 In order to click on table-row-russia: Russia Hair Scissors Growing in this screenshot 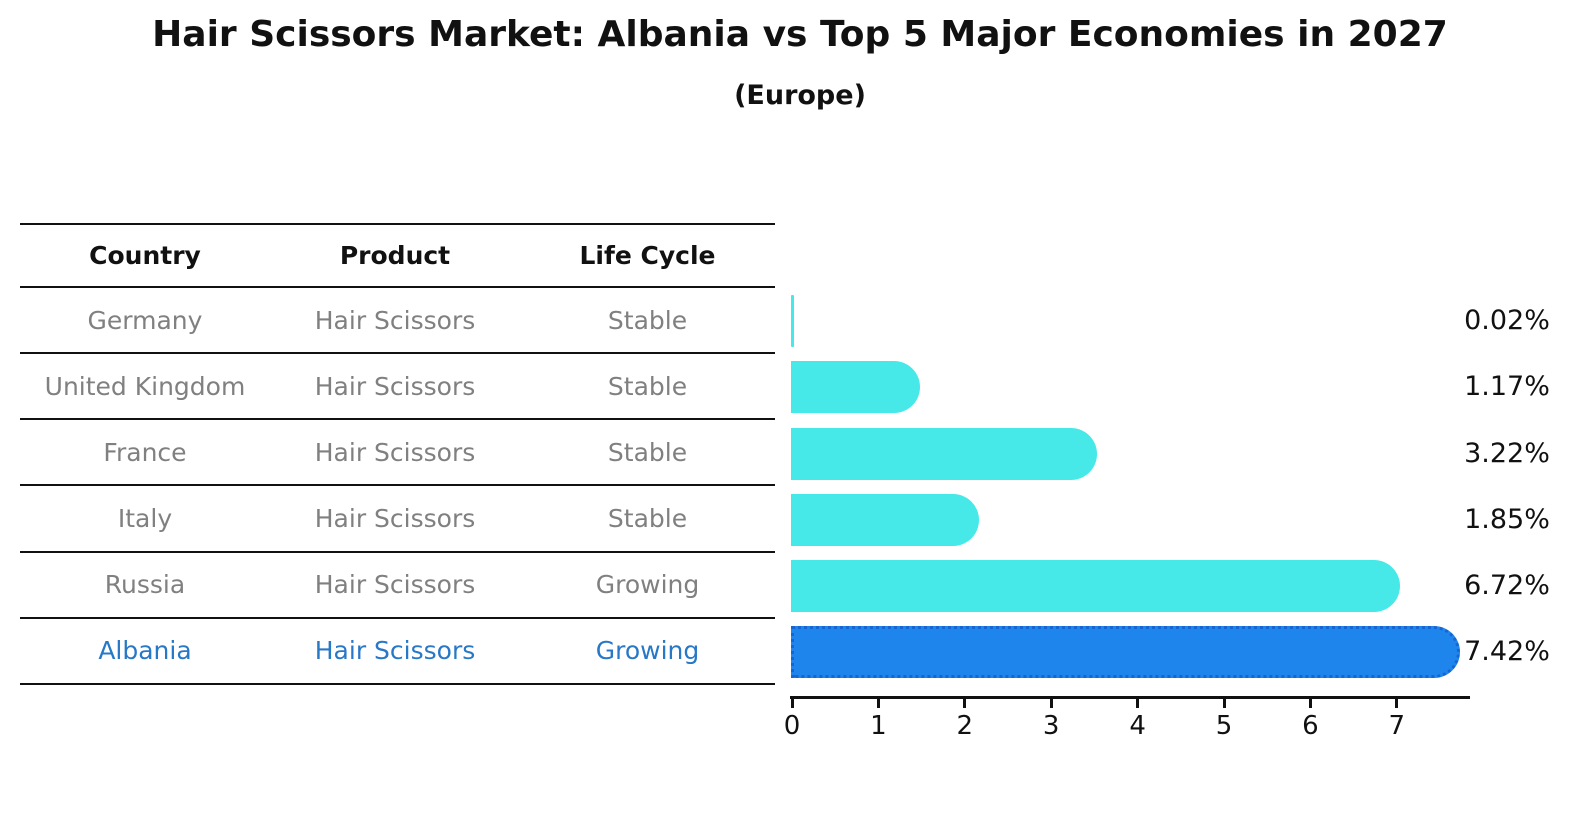, I will do `click(397, 586)`.